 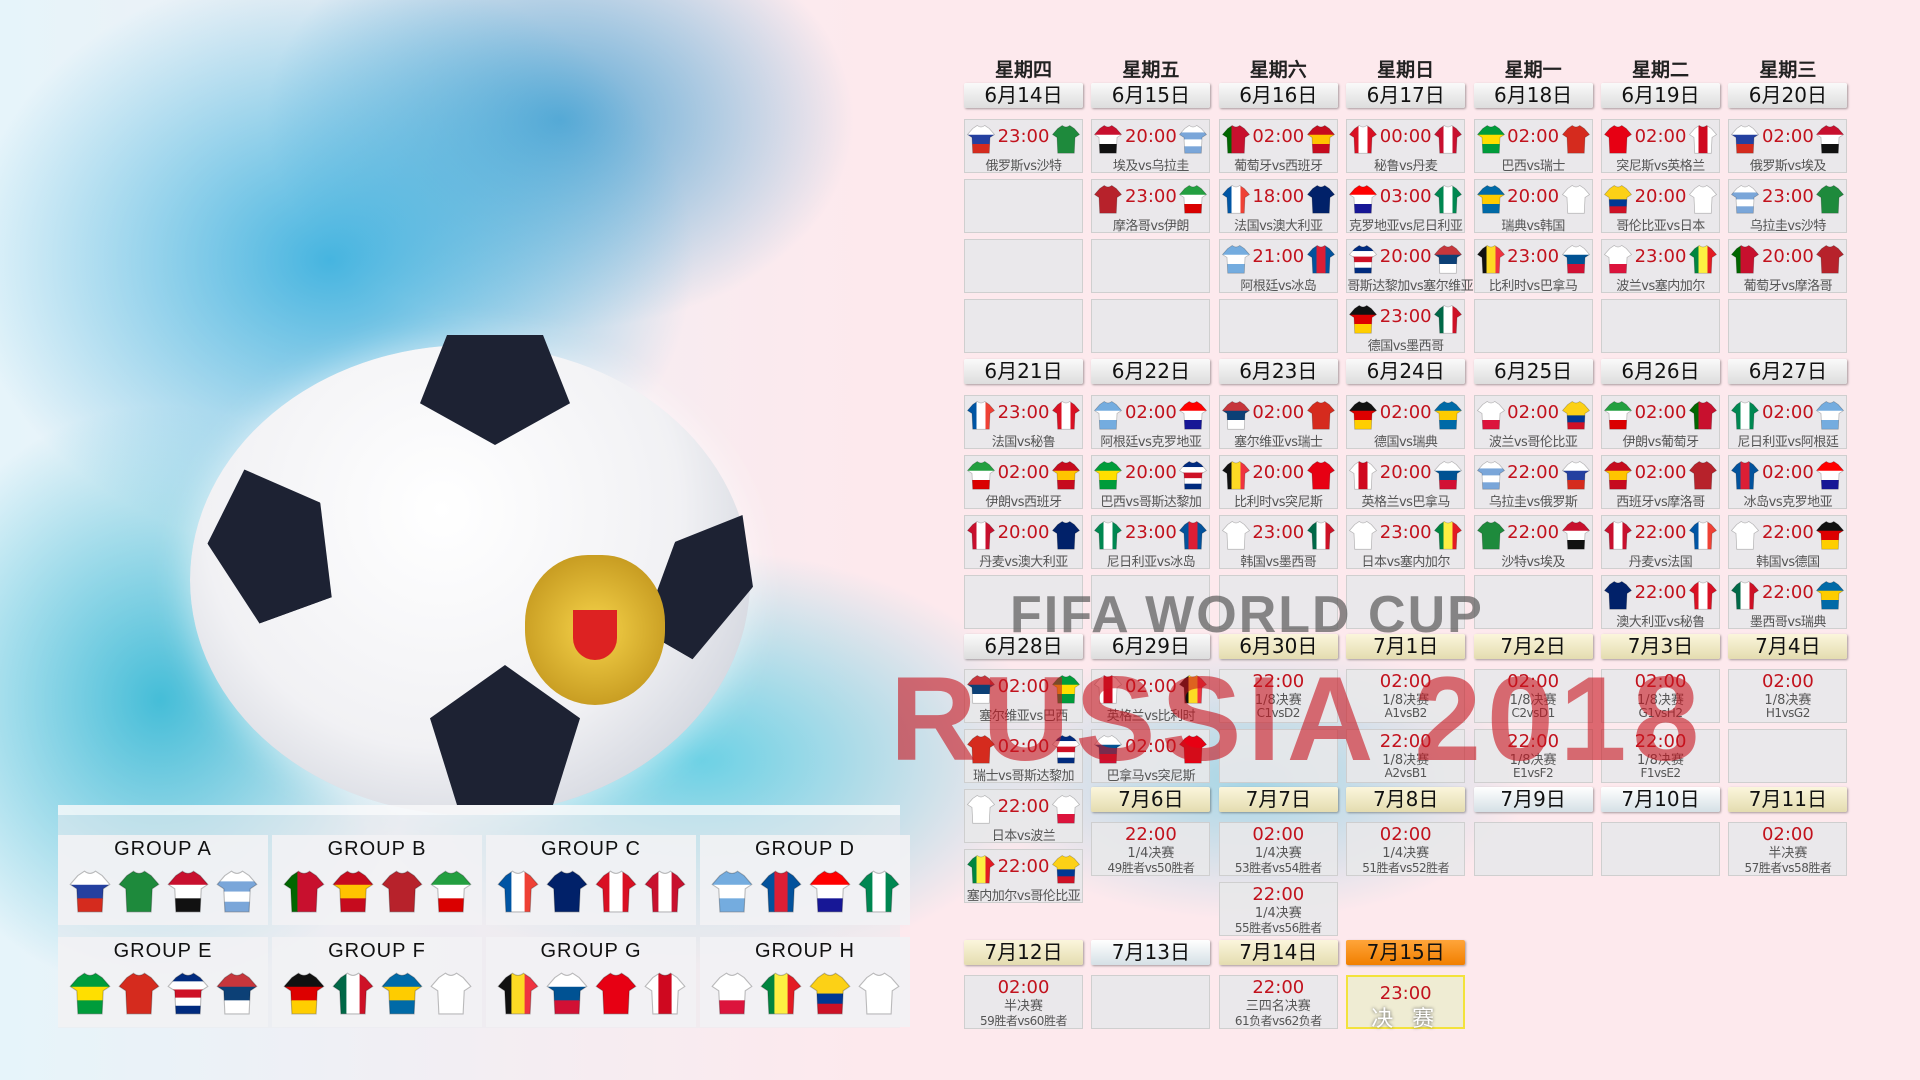 I want to click on date-header: 6月21日, so click(x=1023, y=371).